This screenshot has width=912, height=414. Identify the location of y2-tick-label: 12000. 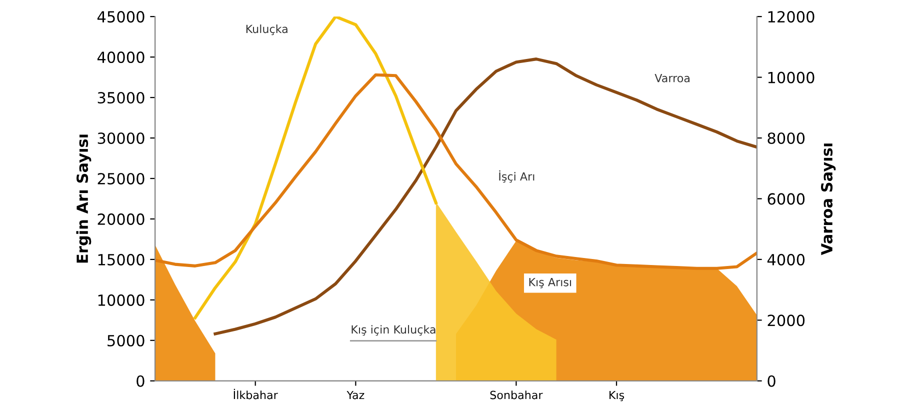
(791, 17).